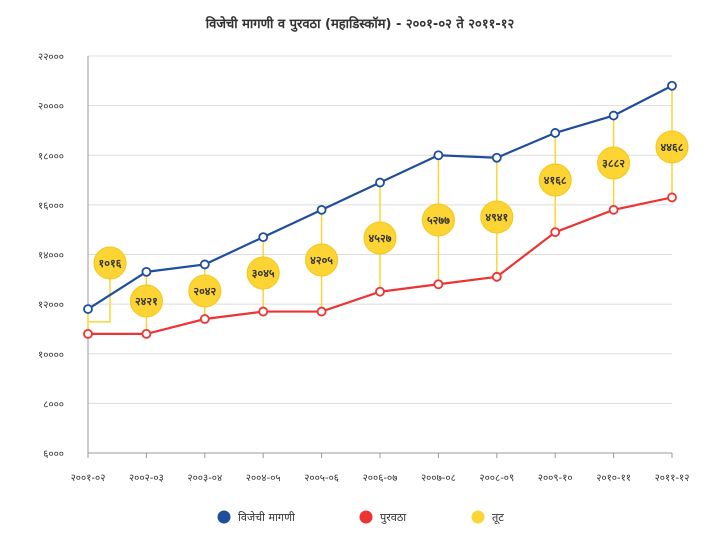 The image size is (720, 550). What do you see at coordinates (53, 404) in the screenshot?
I see `y-tick-label: ८०००` at bounding box center [53, 404].